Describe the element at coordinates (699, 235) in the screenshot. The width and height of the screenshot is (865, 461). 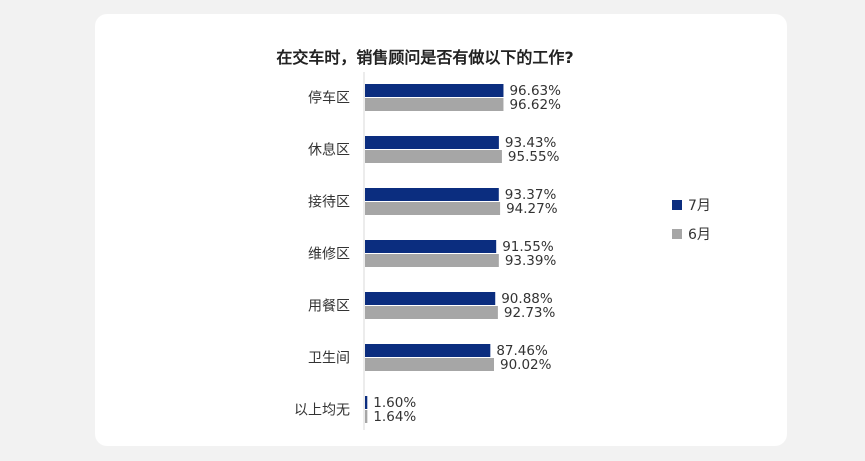
I see `legend-label: 6月` at that location.